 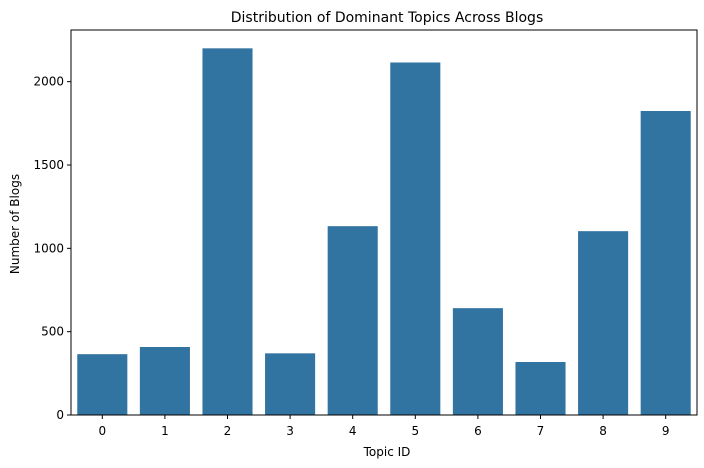 I want to click on x-tick-label: 2, so click(x=228, y=431).